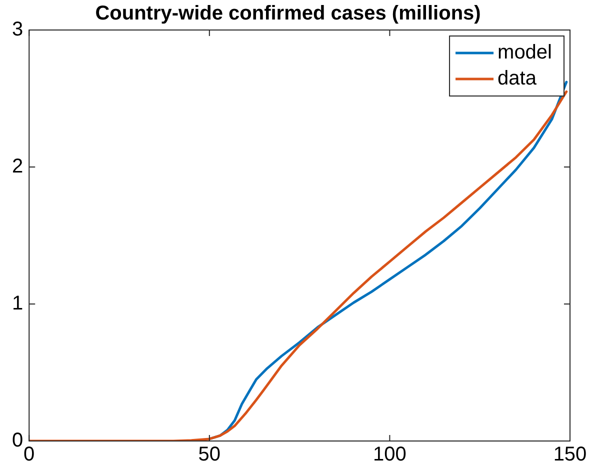 This screenshot has height=473, width=598. Describe the element at coordinates (288, 13) in the screenshot. I see `chart-title: Country-wide confirmed cases (millions)` at that location.